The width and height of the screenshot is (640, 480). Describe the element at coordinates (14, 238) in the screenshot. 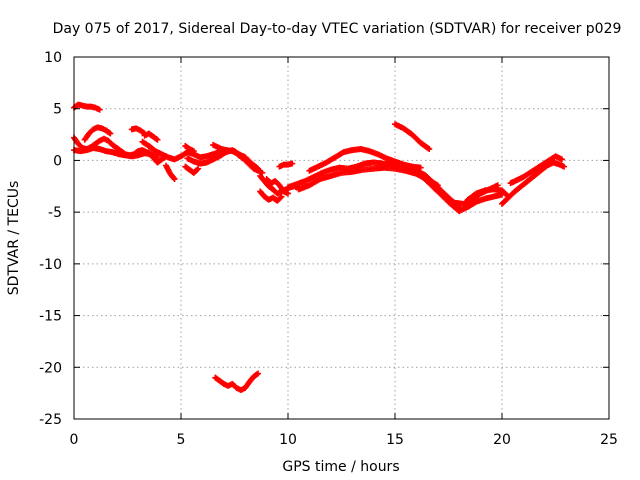

I see `y-axis-label: SDTVAR / TECUs` at that location.